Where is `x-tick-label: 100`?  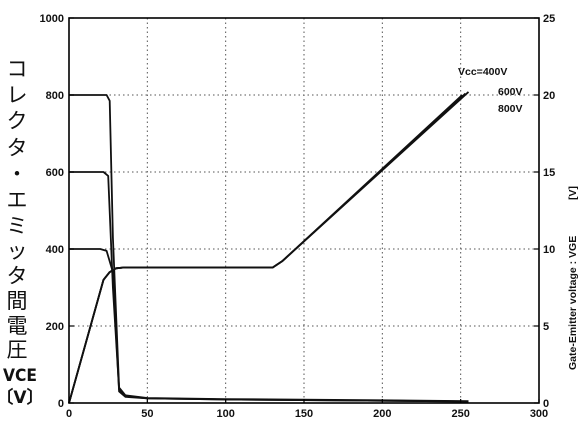 x-tick-label: 100 is located at coordinates (225, 414).